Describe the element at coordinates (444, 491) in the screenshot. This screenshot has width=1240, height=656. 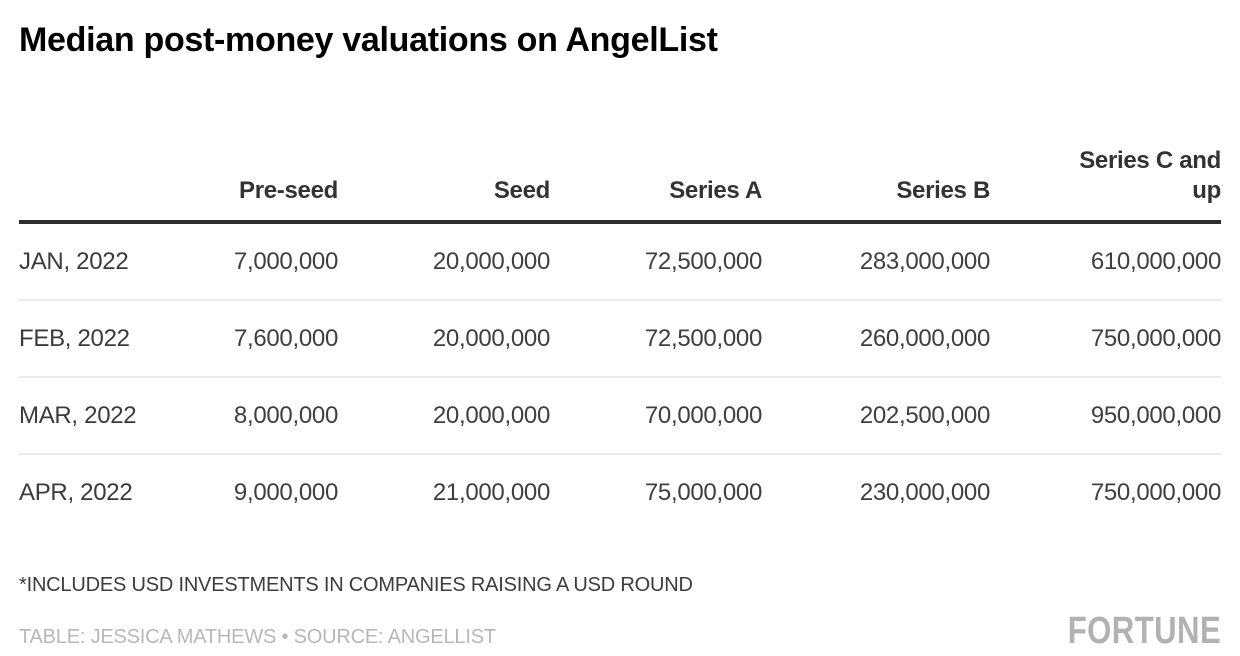
I see `cell-value: 21,000,000` at that location.